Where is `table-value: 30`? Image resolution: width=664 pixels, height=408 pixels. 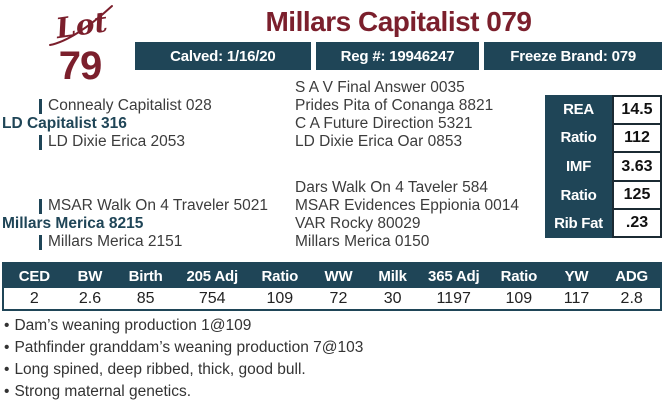
table-value: 30 is located at coordinates (392, 298).